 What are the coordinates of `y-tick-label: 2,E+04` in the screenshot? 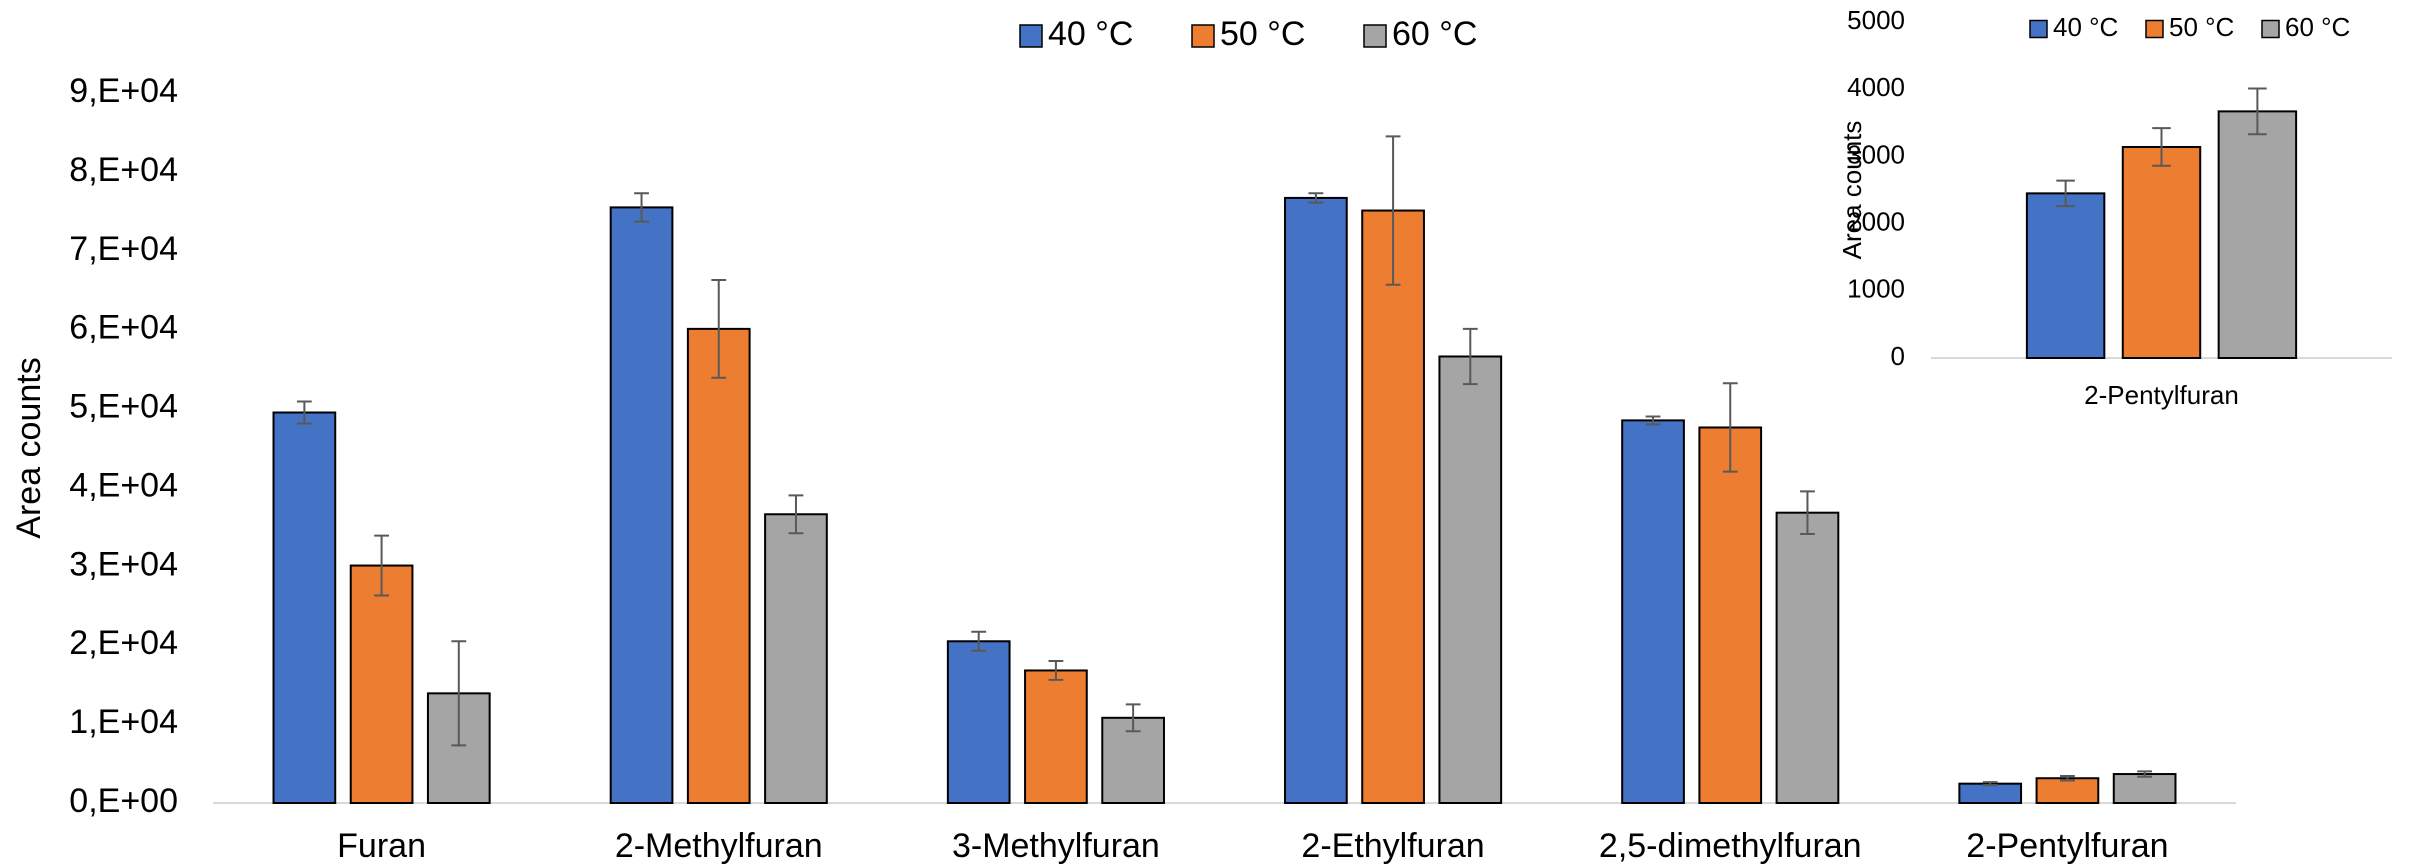 It's located at (123, 643).